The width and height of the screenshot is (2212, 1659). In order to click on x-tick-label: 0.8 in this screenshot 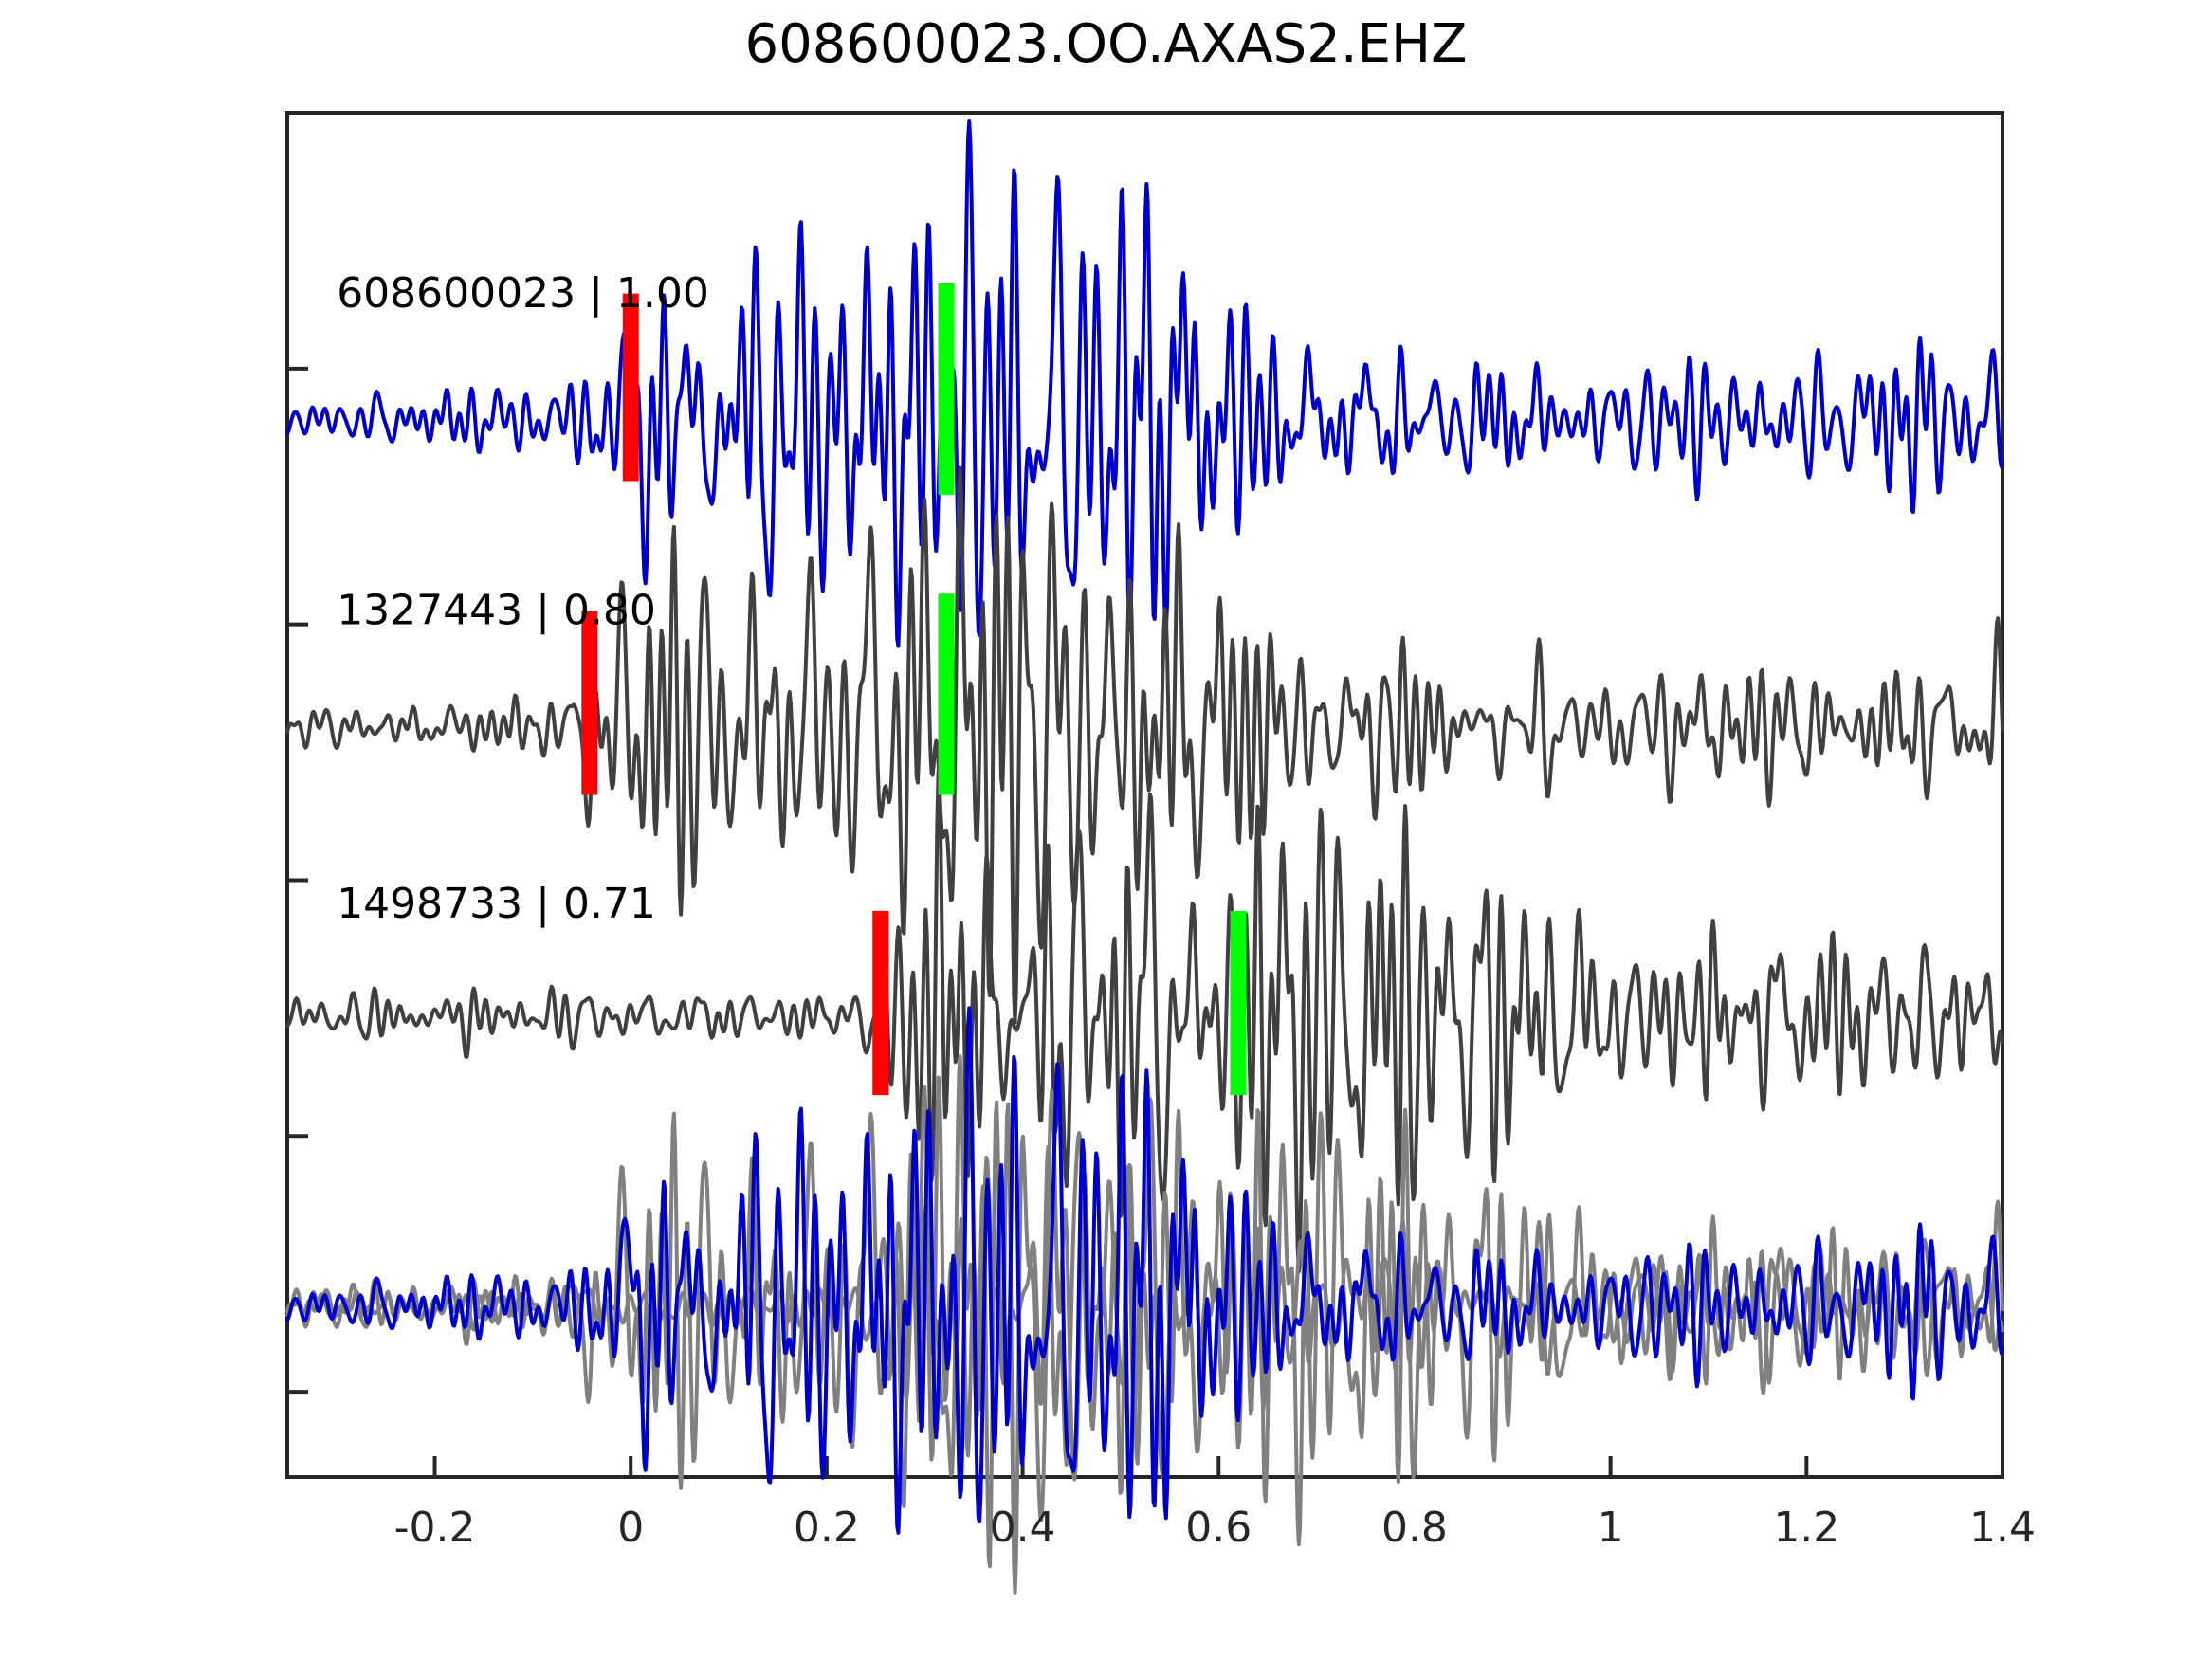, I will do `click(1414, 1528)`.